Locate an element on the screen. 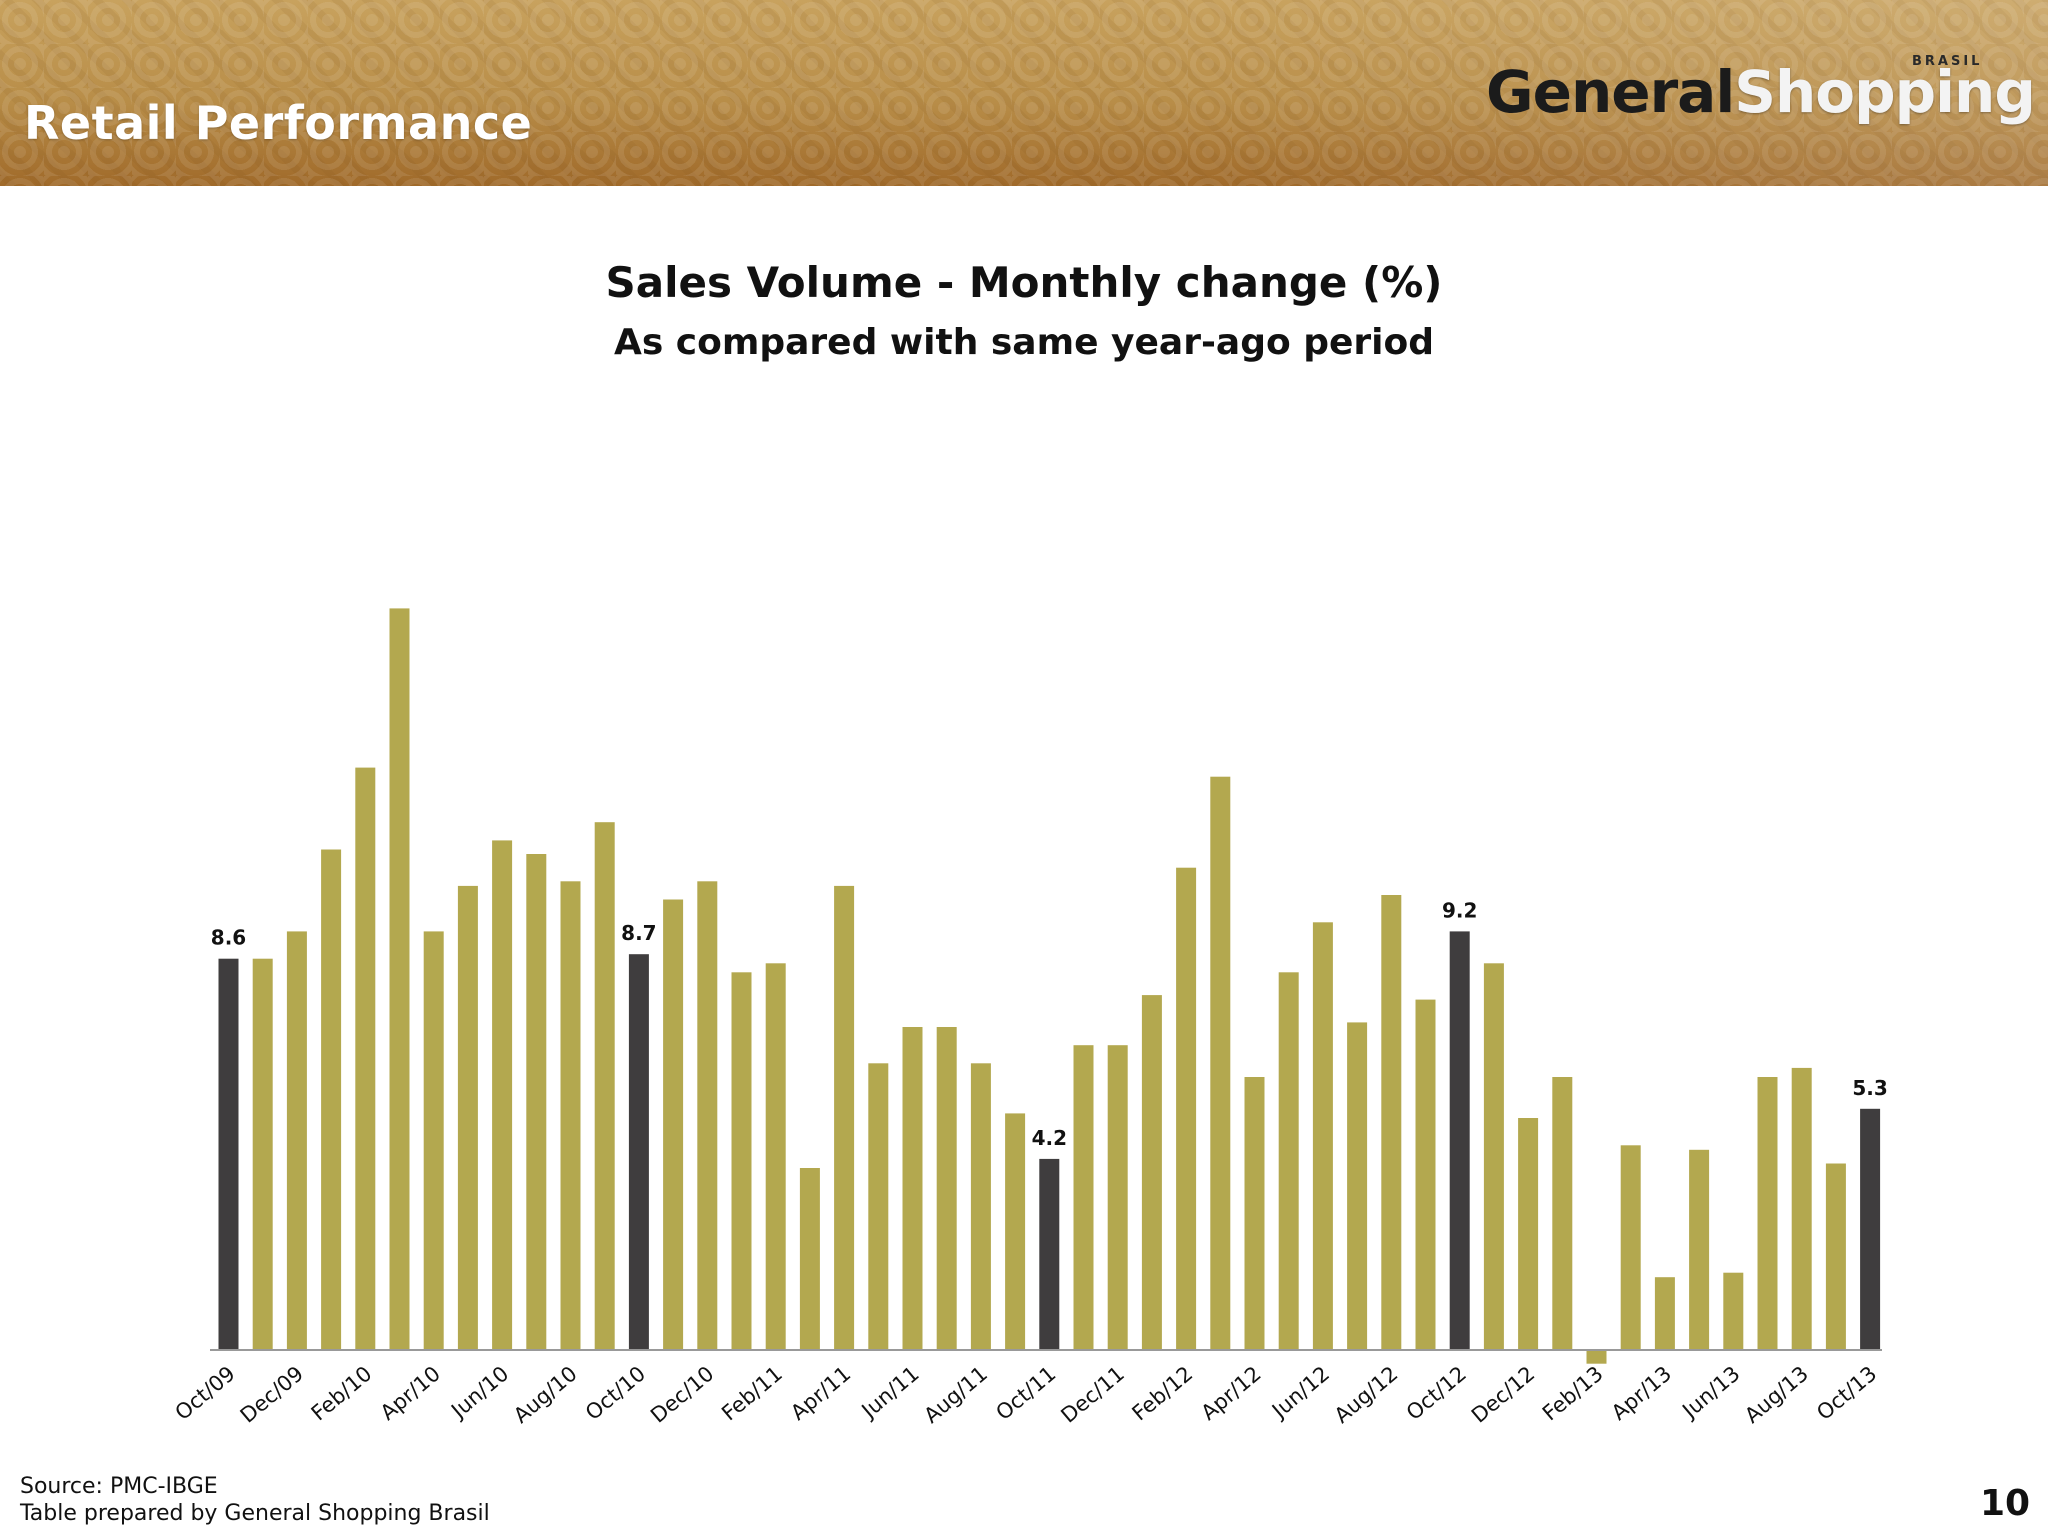 The height and width of the screenshot is (1536, 2048). source-note: Source: PMC-IBGE is located at coordinates (119, 1486).